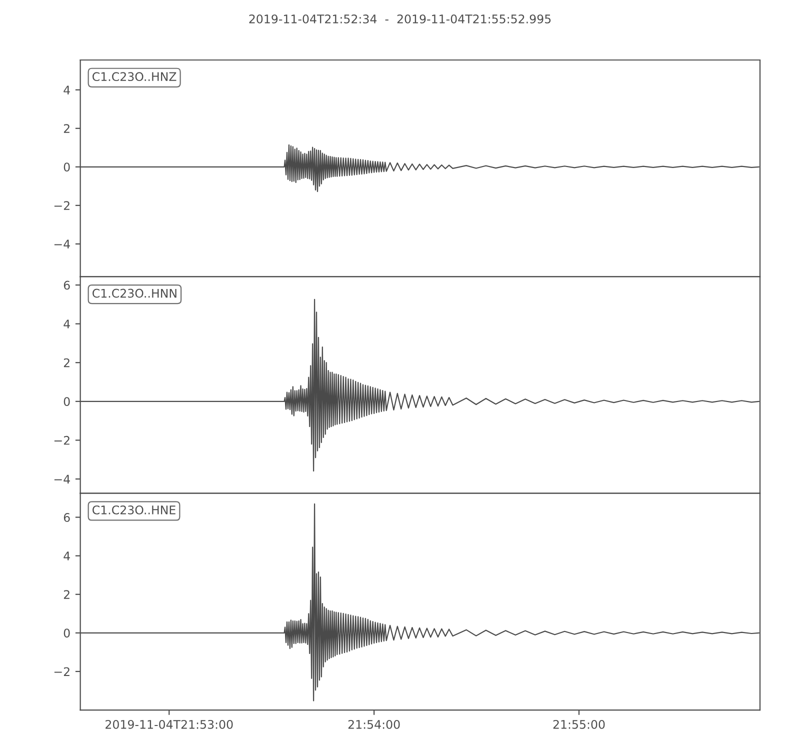  I want to click on x-tick-label: 21:55:00, so click(579, 724).